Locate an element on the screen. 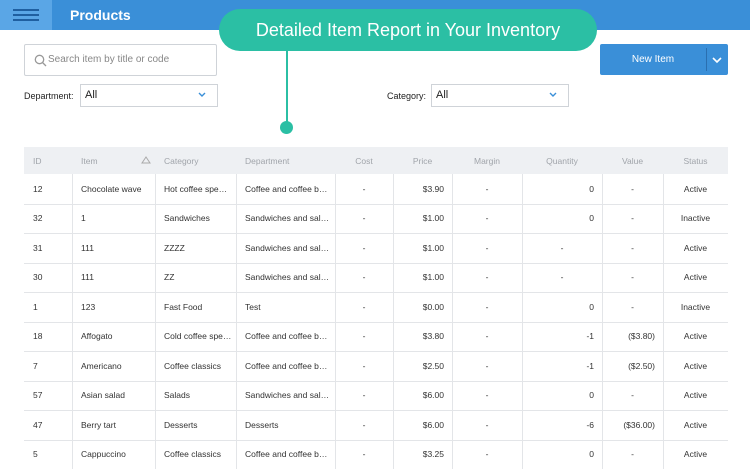 The width and height of the screenshot is (750, 469). column-header: Category is located at coordinates (181, 160).